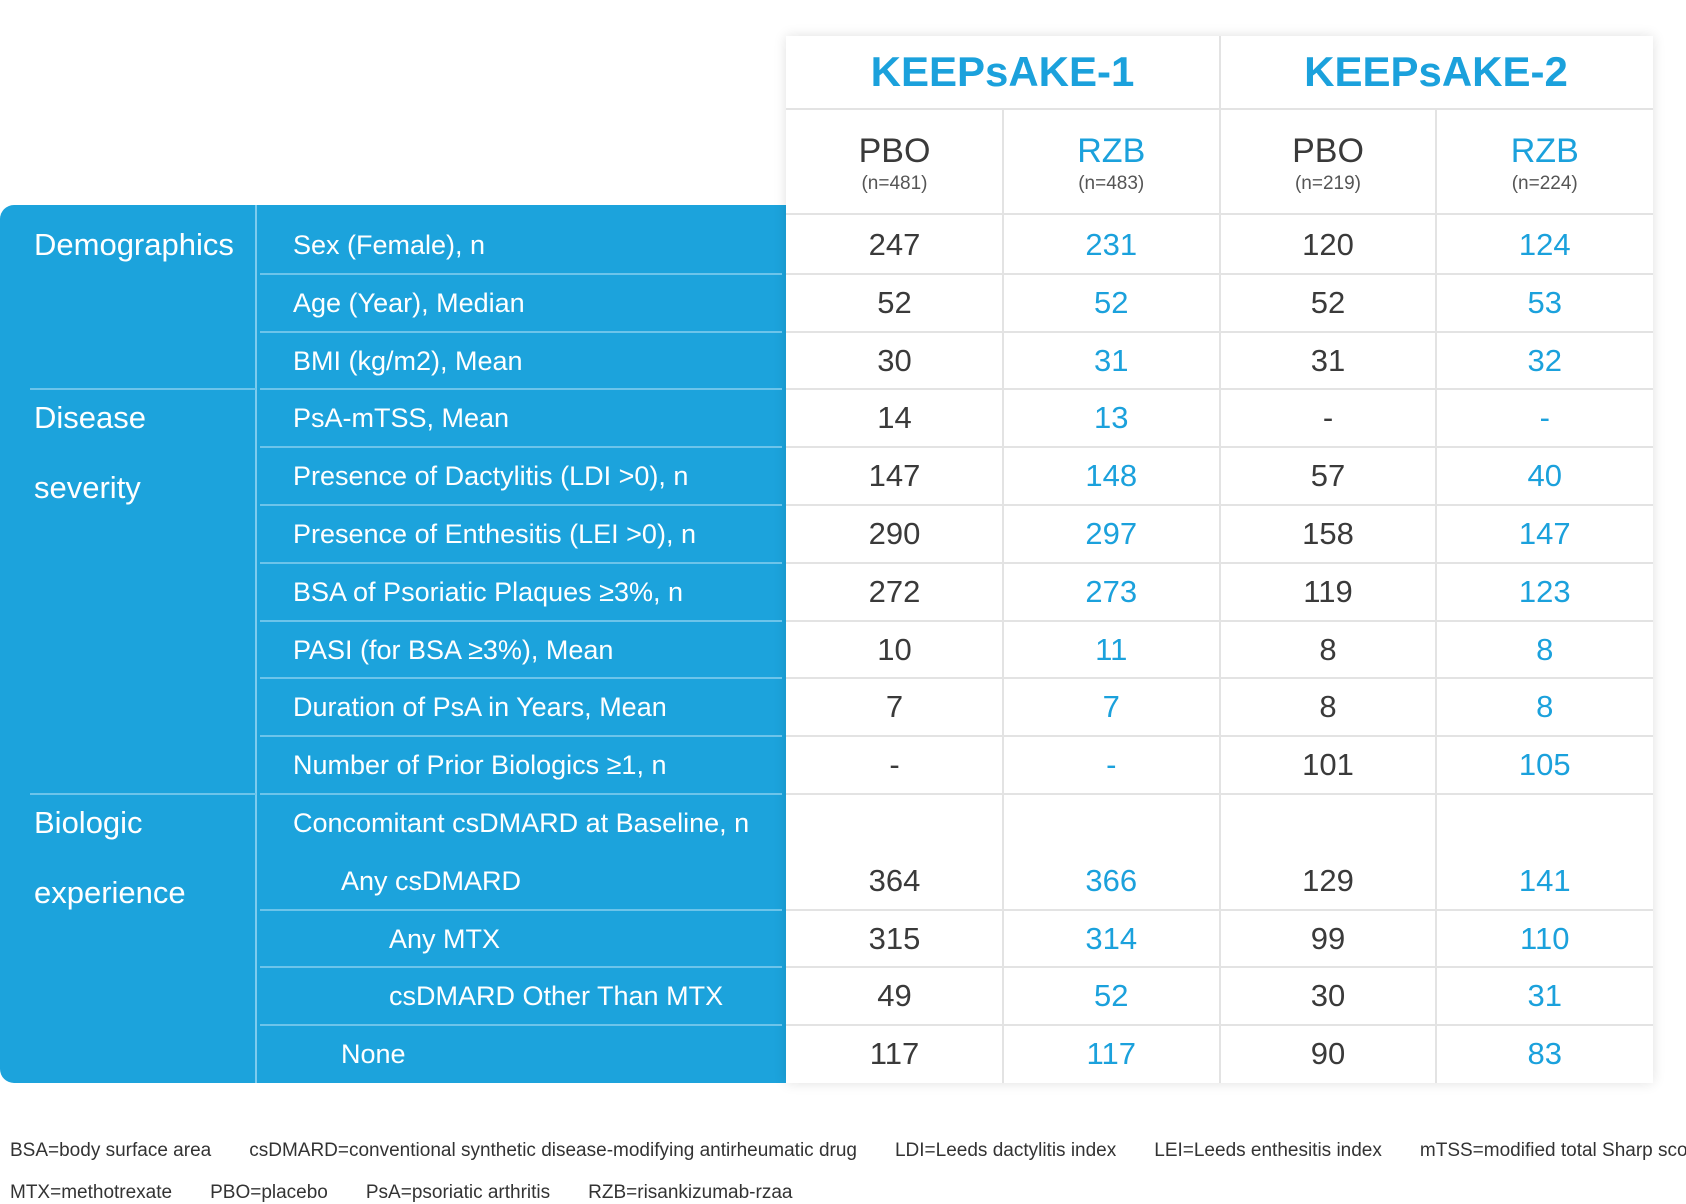 The width and height of the screenshot is (1686, 1204). Describe the element at coordinates (1544, 244) in the screenshot. I see `cell-value: 124` at that location.